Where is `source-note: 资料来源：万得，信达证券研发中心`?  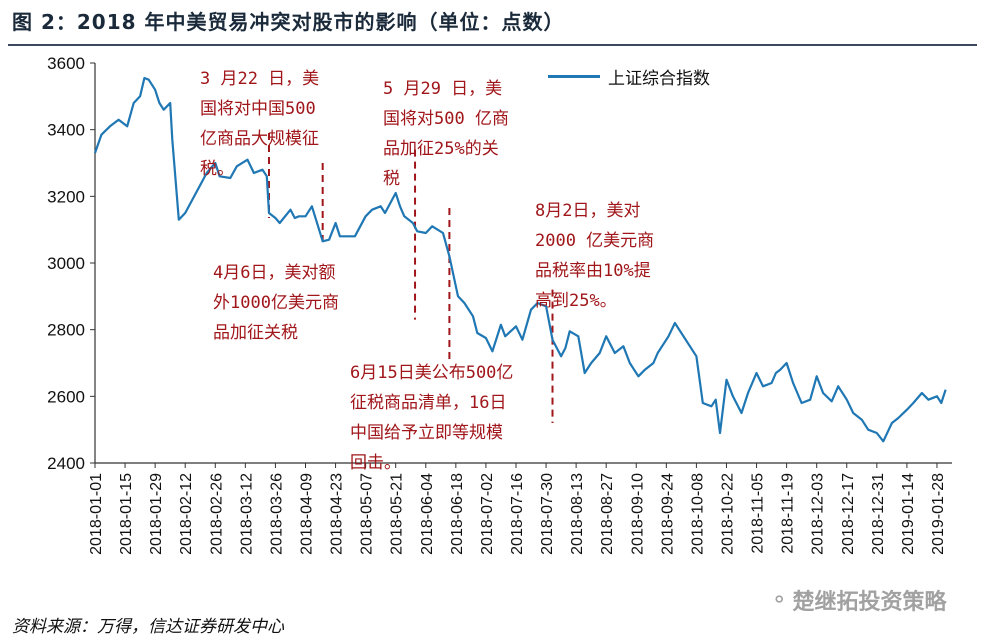 source-note: 资料来源：万得，信达证券研发中心 is located at coordinates (148, 627).